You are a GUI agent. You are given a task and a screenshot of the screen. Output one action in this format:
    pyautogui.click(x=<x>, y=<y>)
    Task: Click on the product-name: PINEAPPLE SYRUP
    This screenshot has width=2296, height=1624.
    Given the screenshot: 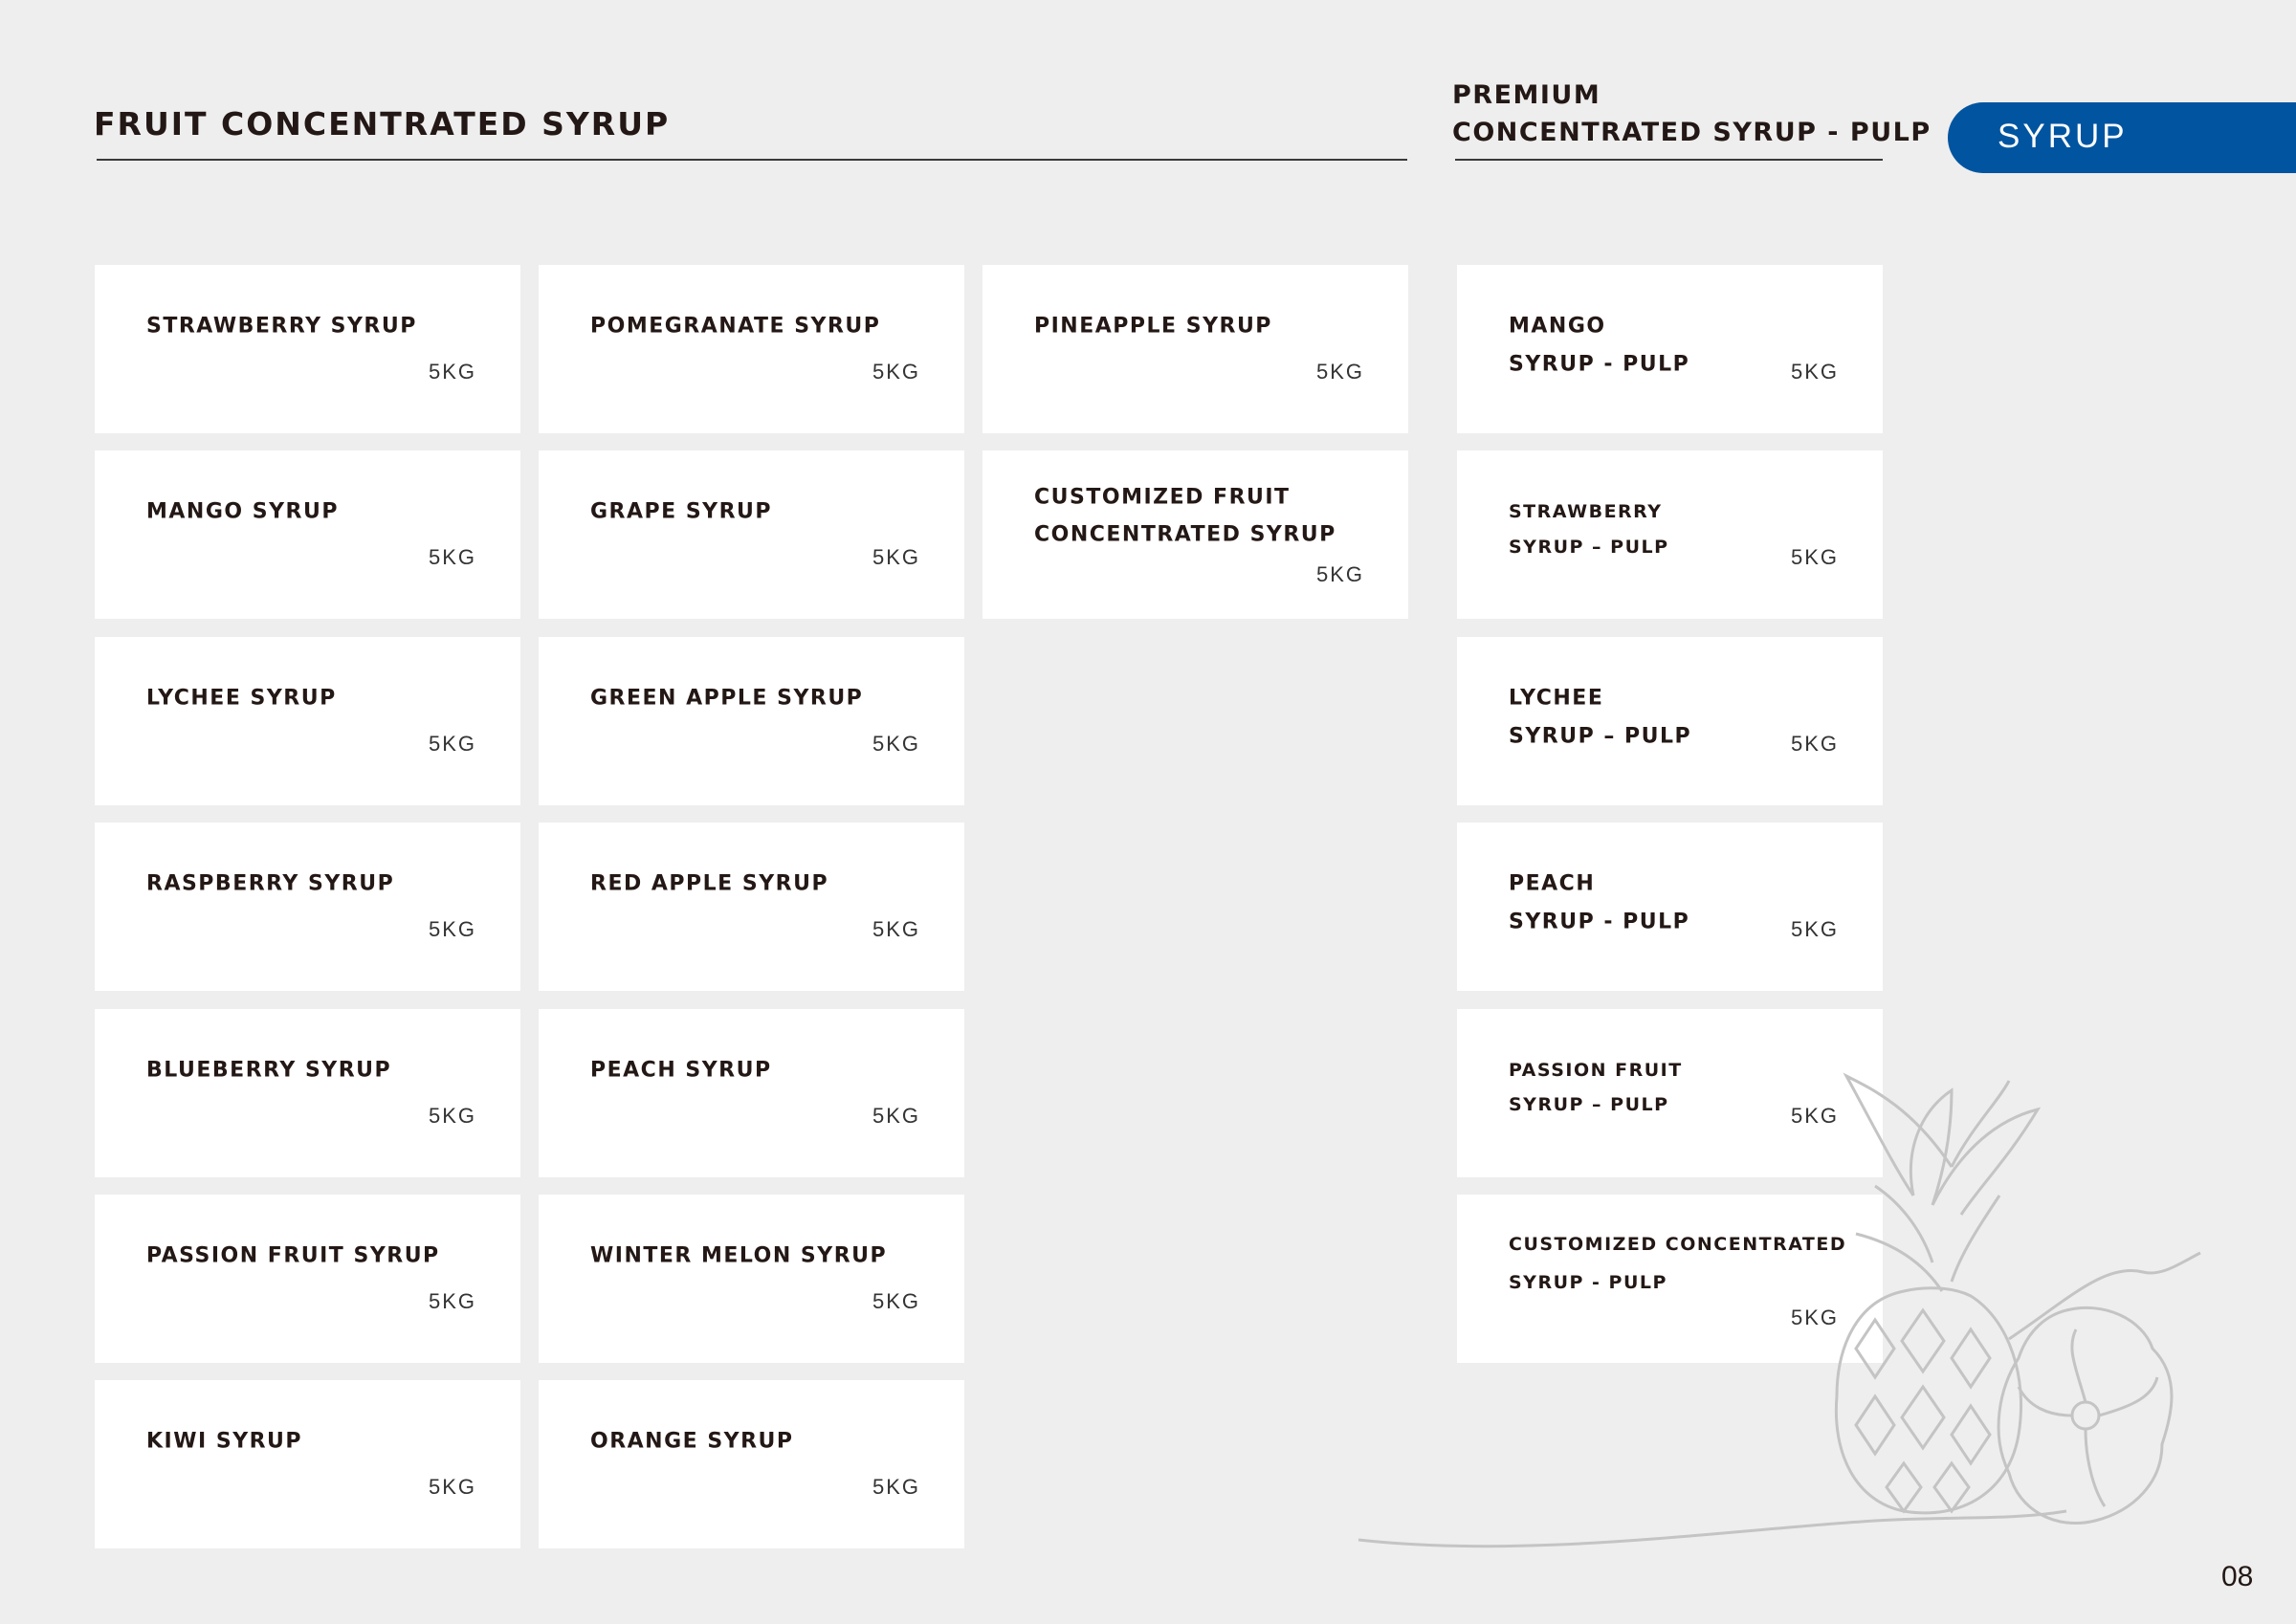 What is the action you would take?
    pyautogui.click(x=1153, y=327)
    